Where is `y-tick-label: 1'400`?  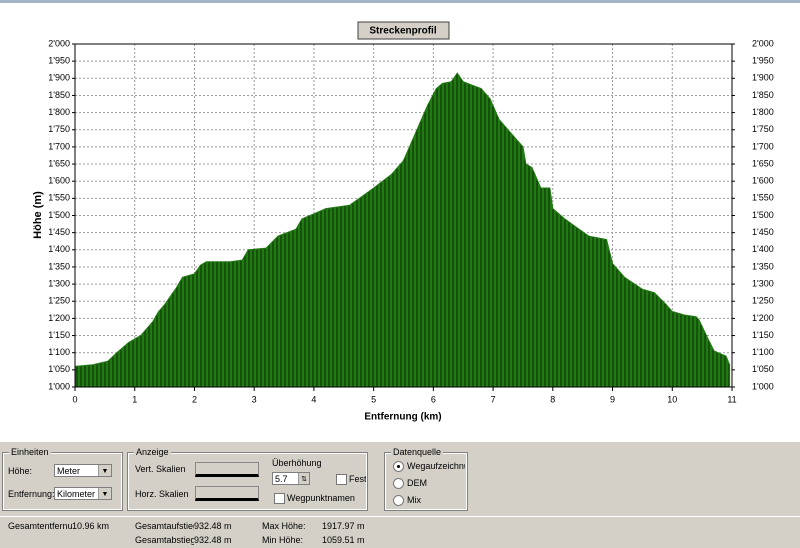
y-tick-label: 1'400 is located at coordinates (59, 249).